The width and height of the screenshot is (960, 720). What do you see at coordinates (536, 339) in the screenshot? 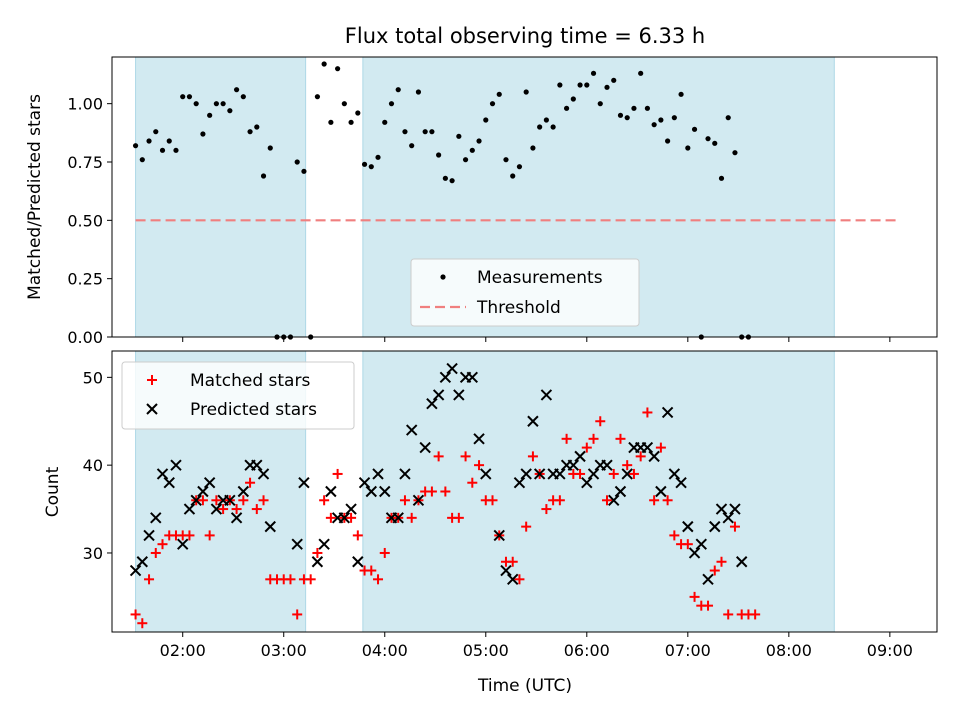
I see `top-x-ticks` at bounding box center [536, 339].